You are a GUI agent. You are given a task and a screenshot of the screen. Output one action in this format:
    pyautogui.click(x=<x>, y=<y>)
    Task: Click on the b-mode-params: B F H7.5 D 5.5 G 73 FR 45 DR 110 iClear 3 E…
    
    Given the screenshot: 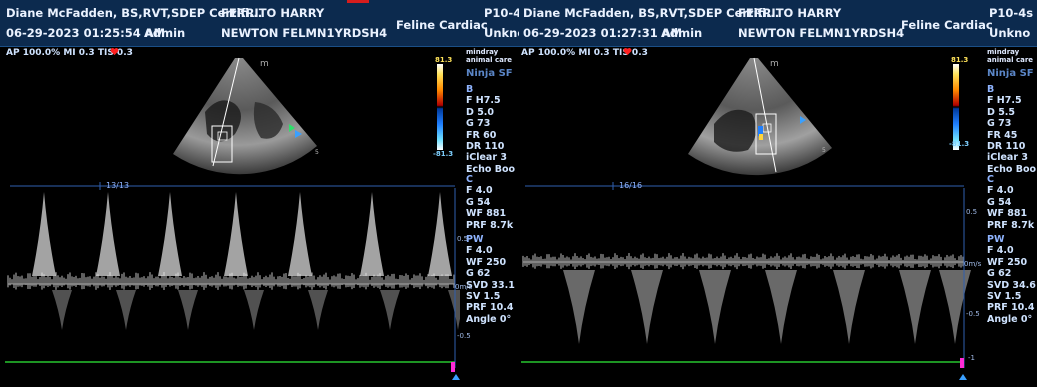 What is the action you would take?
    pyautogui.click(x=1012, y=129)
    